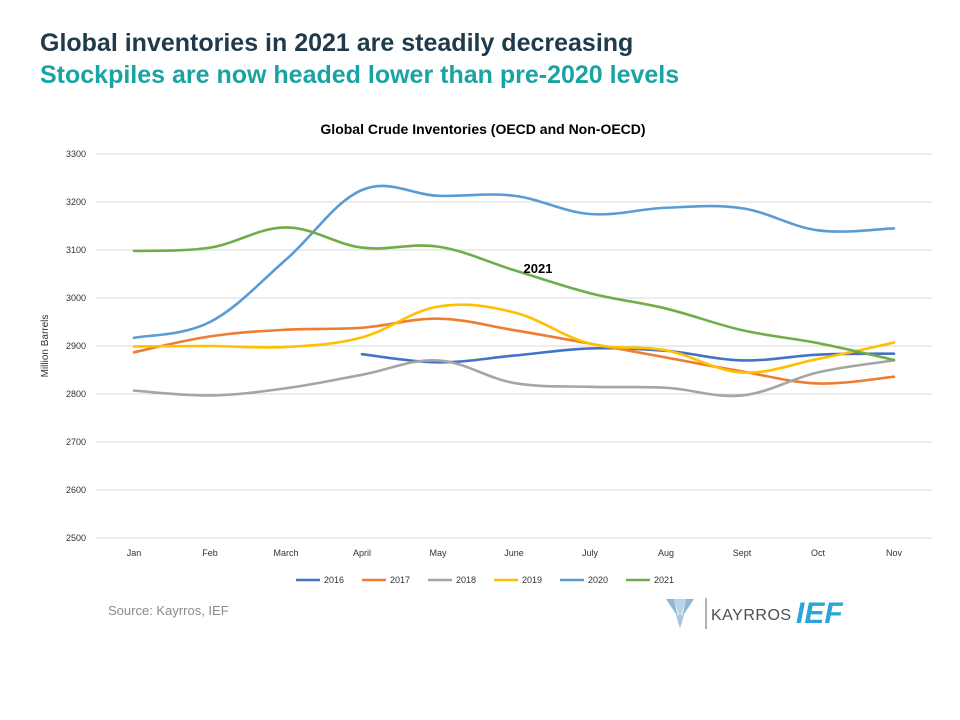 The width and height of the screenshot is (960, 720). Describe the element at coordinates (818, 553) in the screenshot. I see `x-tick-label: Oct` at that location.